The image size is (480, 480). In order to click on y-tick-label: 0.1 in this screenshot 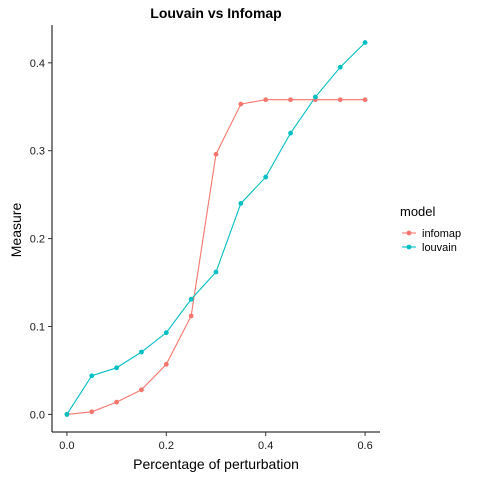, I will do `click(37, 328)`.